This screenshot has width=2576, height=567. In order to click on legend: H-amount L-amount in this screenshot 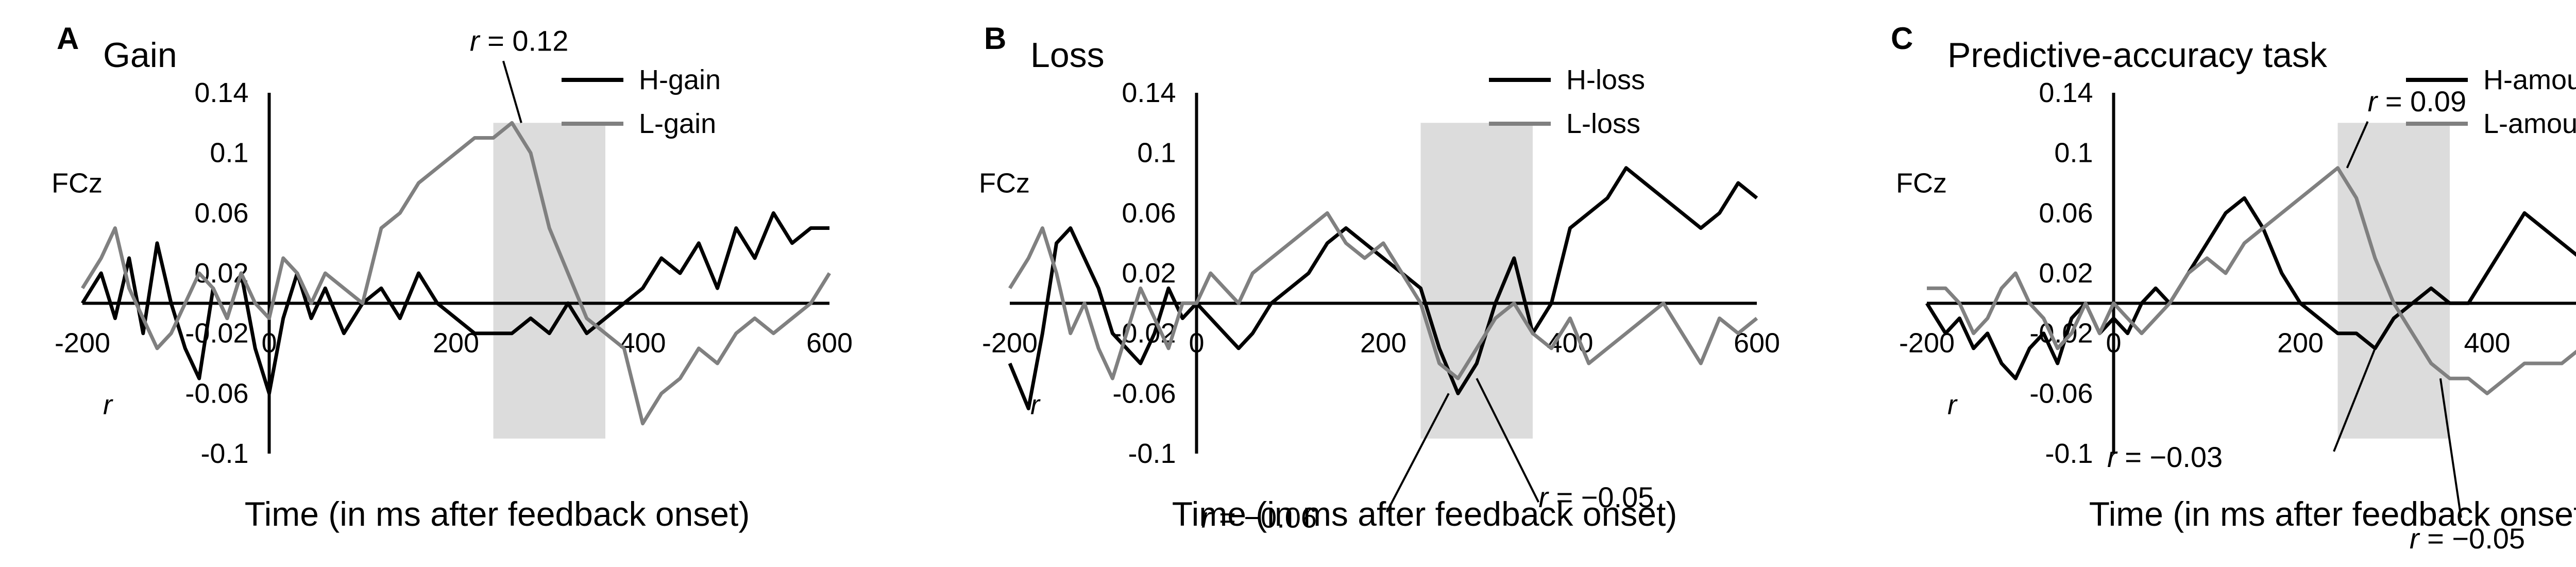, I will do `click(2491, 101)`.